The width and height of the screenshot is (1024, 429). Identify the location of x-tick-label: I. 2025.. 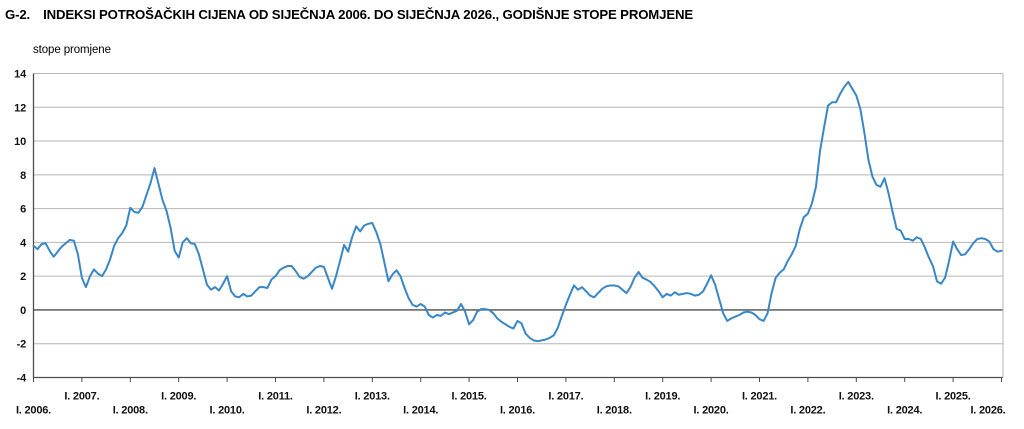
(953, 397).